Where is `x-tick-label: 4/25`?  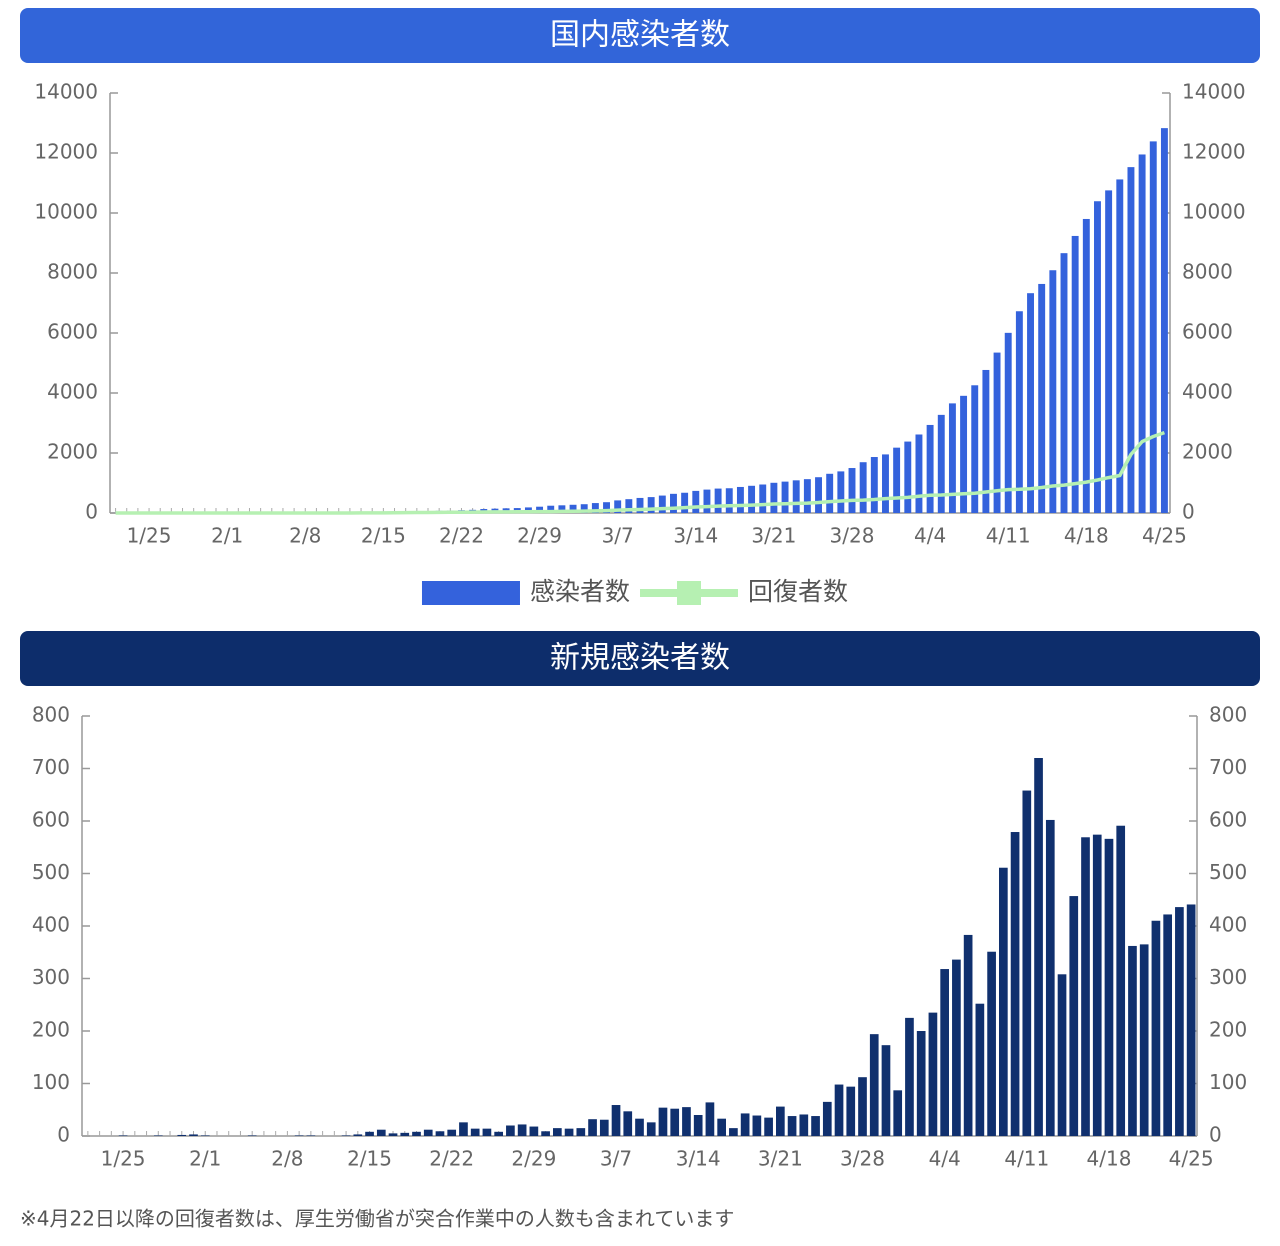
x-tick-label: 4/25 is located at coordinates (1164, 536).